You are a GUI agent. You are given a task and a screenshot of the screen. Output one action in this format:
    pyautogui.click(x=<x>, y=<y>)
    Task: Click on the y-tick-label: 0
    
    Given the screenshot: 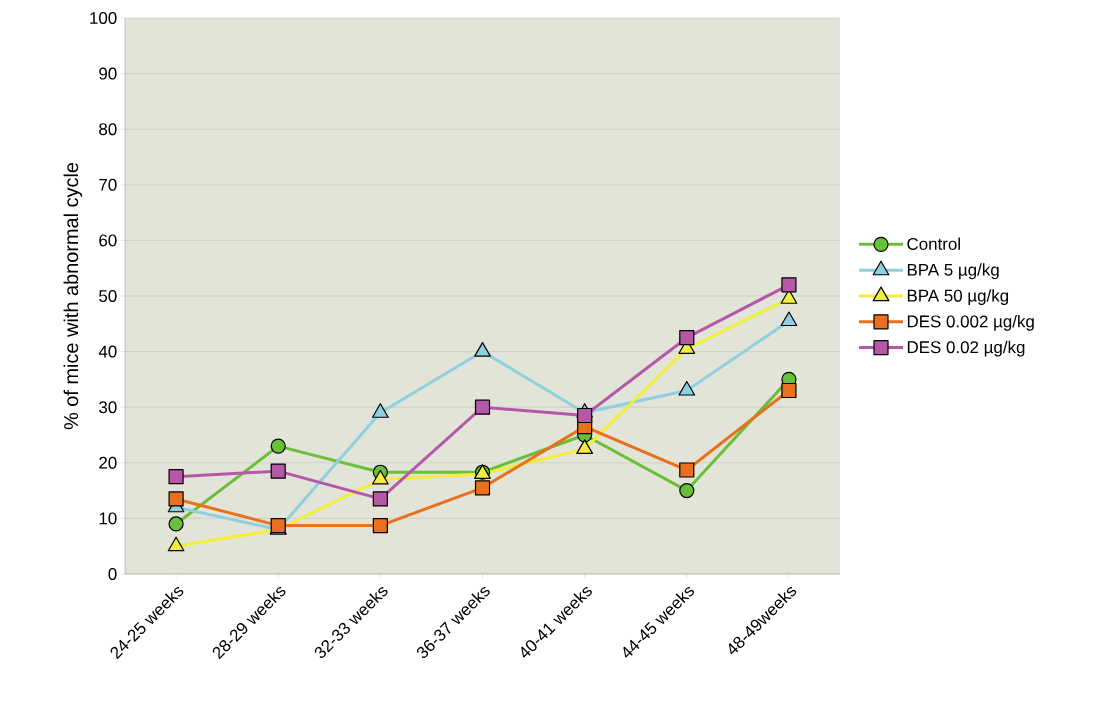 What is the action you would take?
    pyautogui.click(x=112, y=573)
    